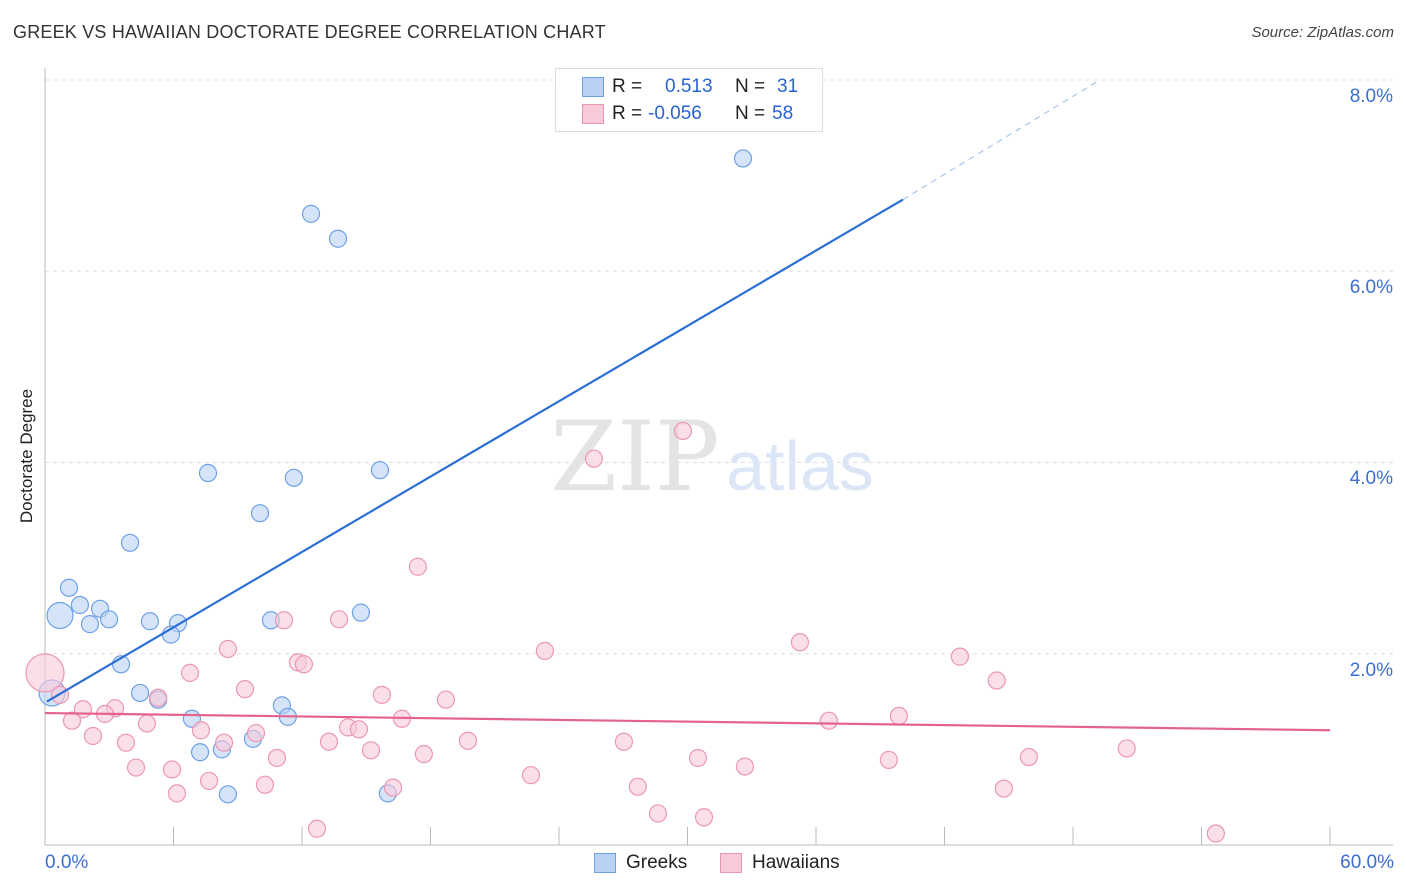 This screenshot has width=1406, height=892. I want to click on y-tick-label: 4.0%, so click(1371, 478).